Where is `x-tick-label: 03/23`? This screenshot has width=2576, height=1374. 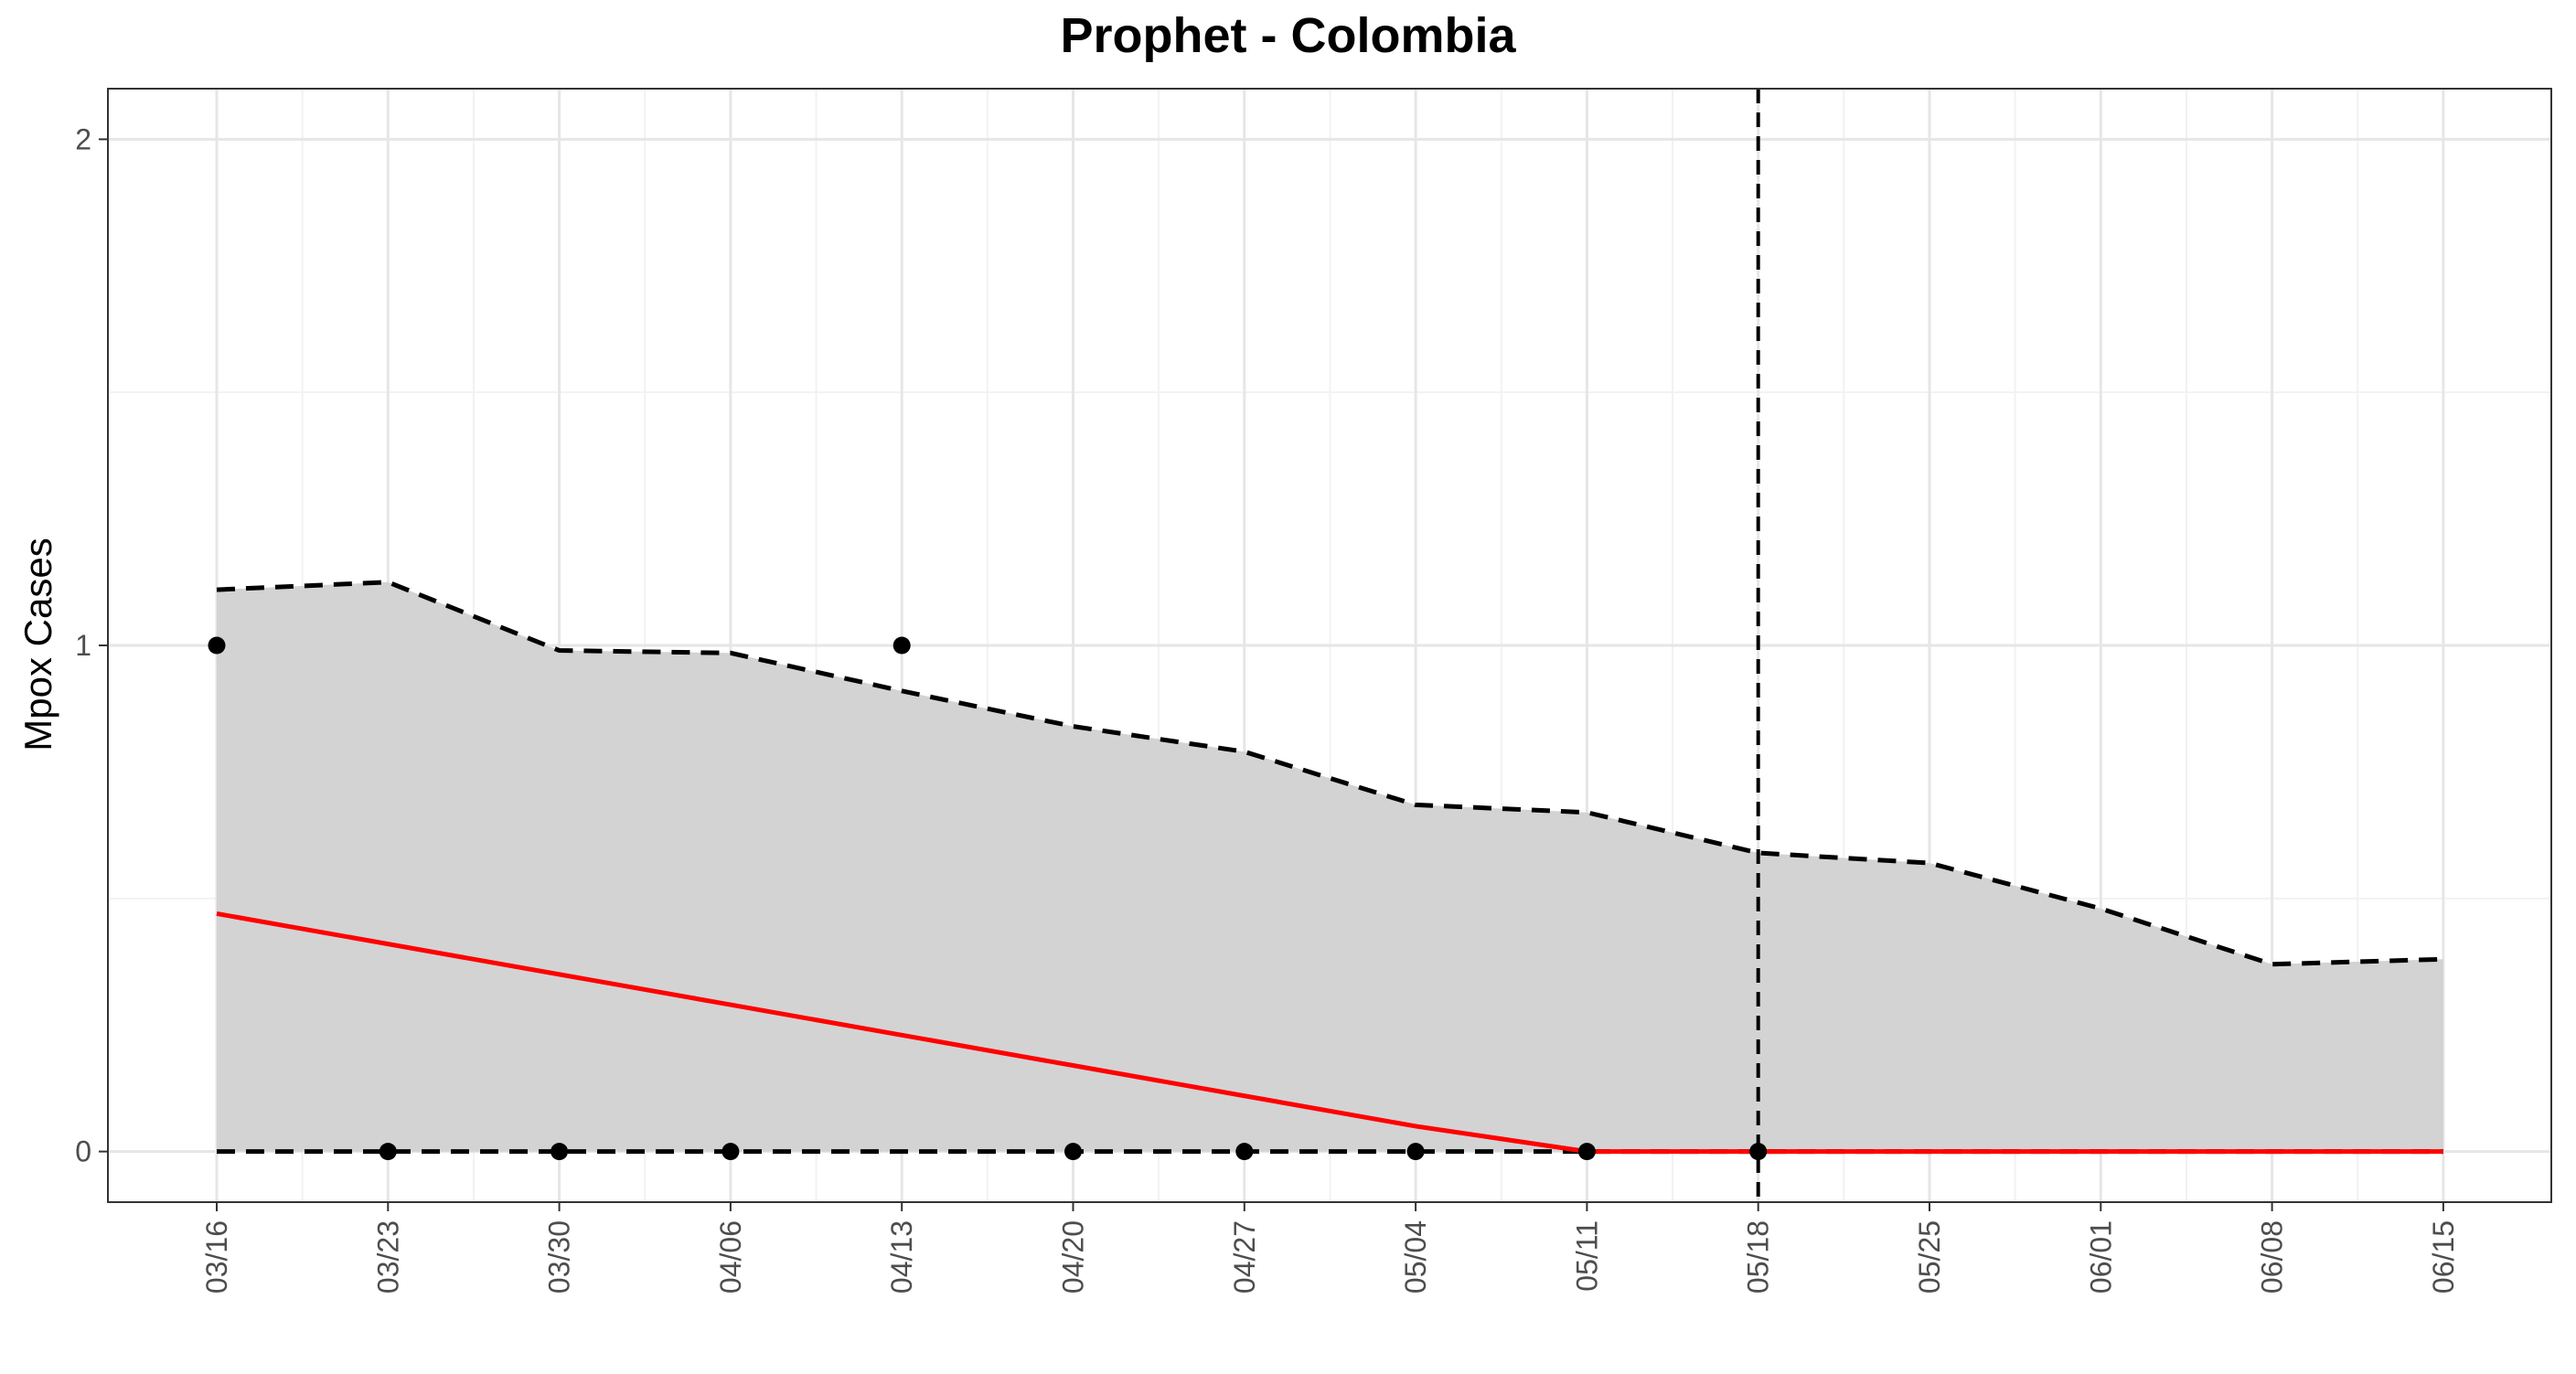
x-tick-label: 03/23 is located at coordinates (387, 1257).